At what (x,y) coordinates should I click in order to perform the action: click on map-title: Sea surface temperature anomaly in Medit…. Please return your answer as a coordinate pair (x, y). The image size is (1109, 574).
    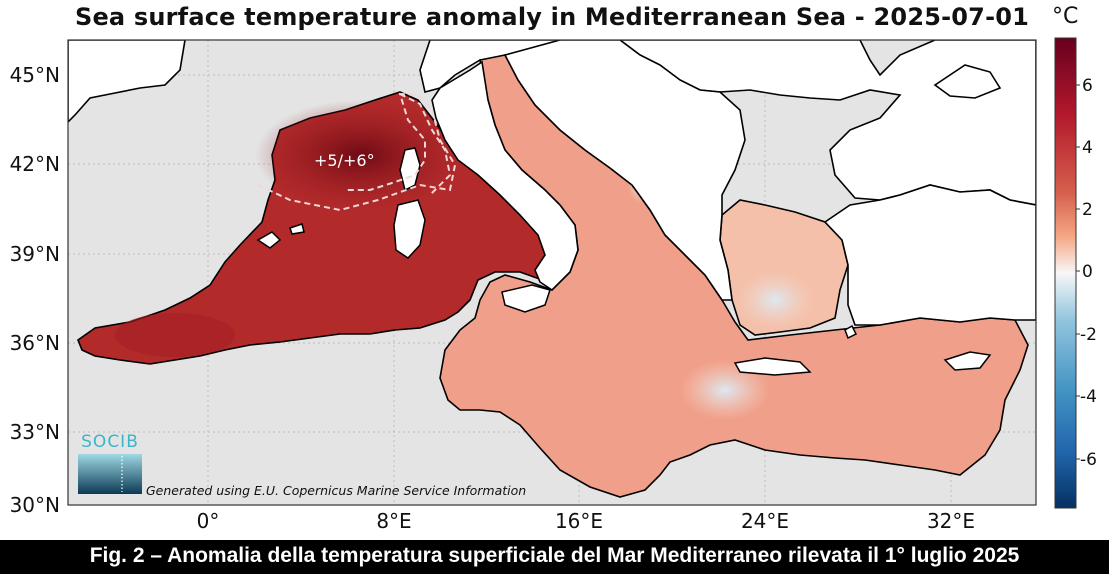
    Looking at the image, I should click on (552, 17).